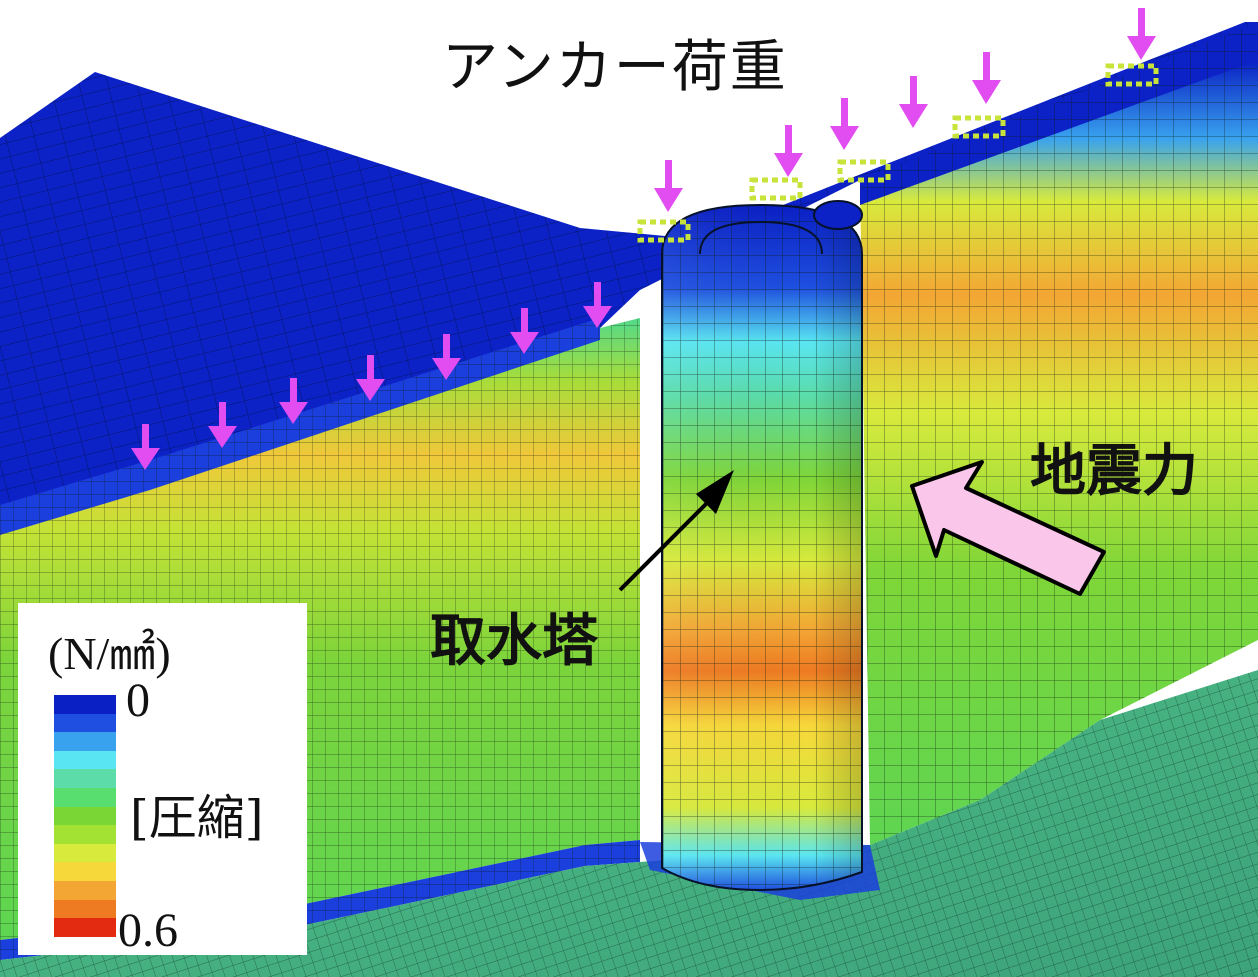 The height and width of the screenshot is (977, 1258). What do you see at coordinates (197, 818) in the screenshot?
I see `legend-kind-label: [圧縮]` at bounding box center [197, 818].